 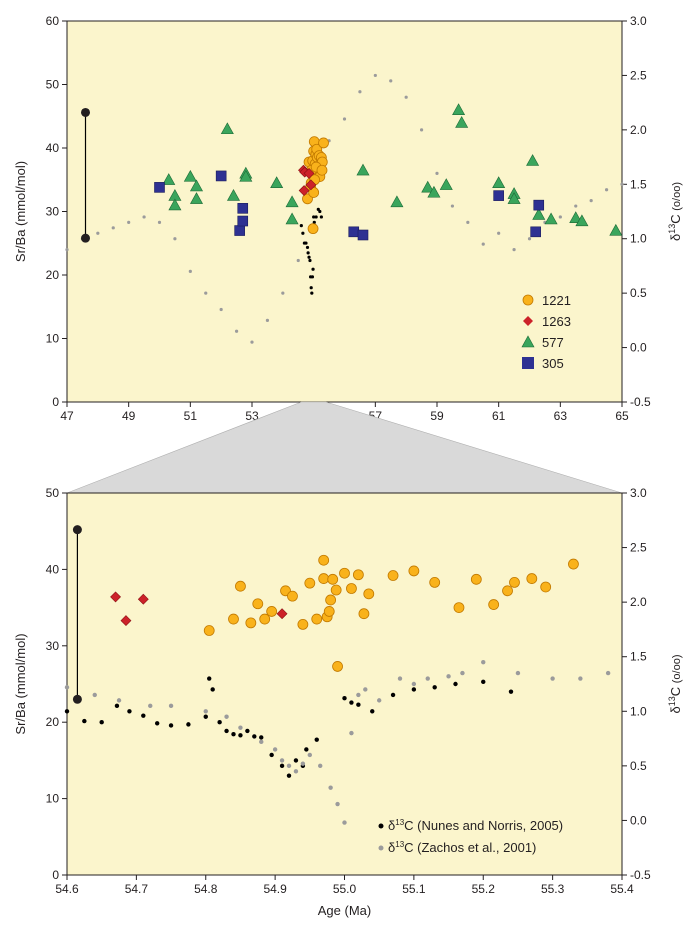 What do you see at coordinates (53, 275) in the screenshot?
I see `y-left-tick-label: 20` at bounding box center [53, 275].